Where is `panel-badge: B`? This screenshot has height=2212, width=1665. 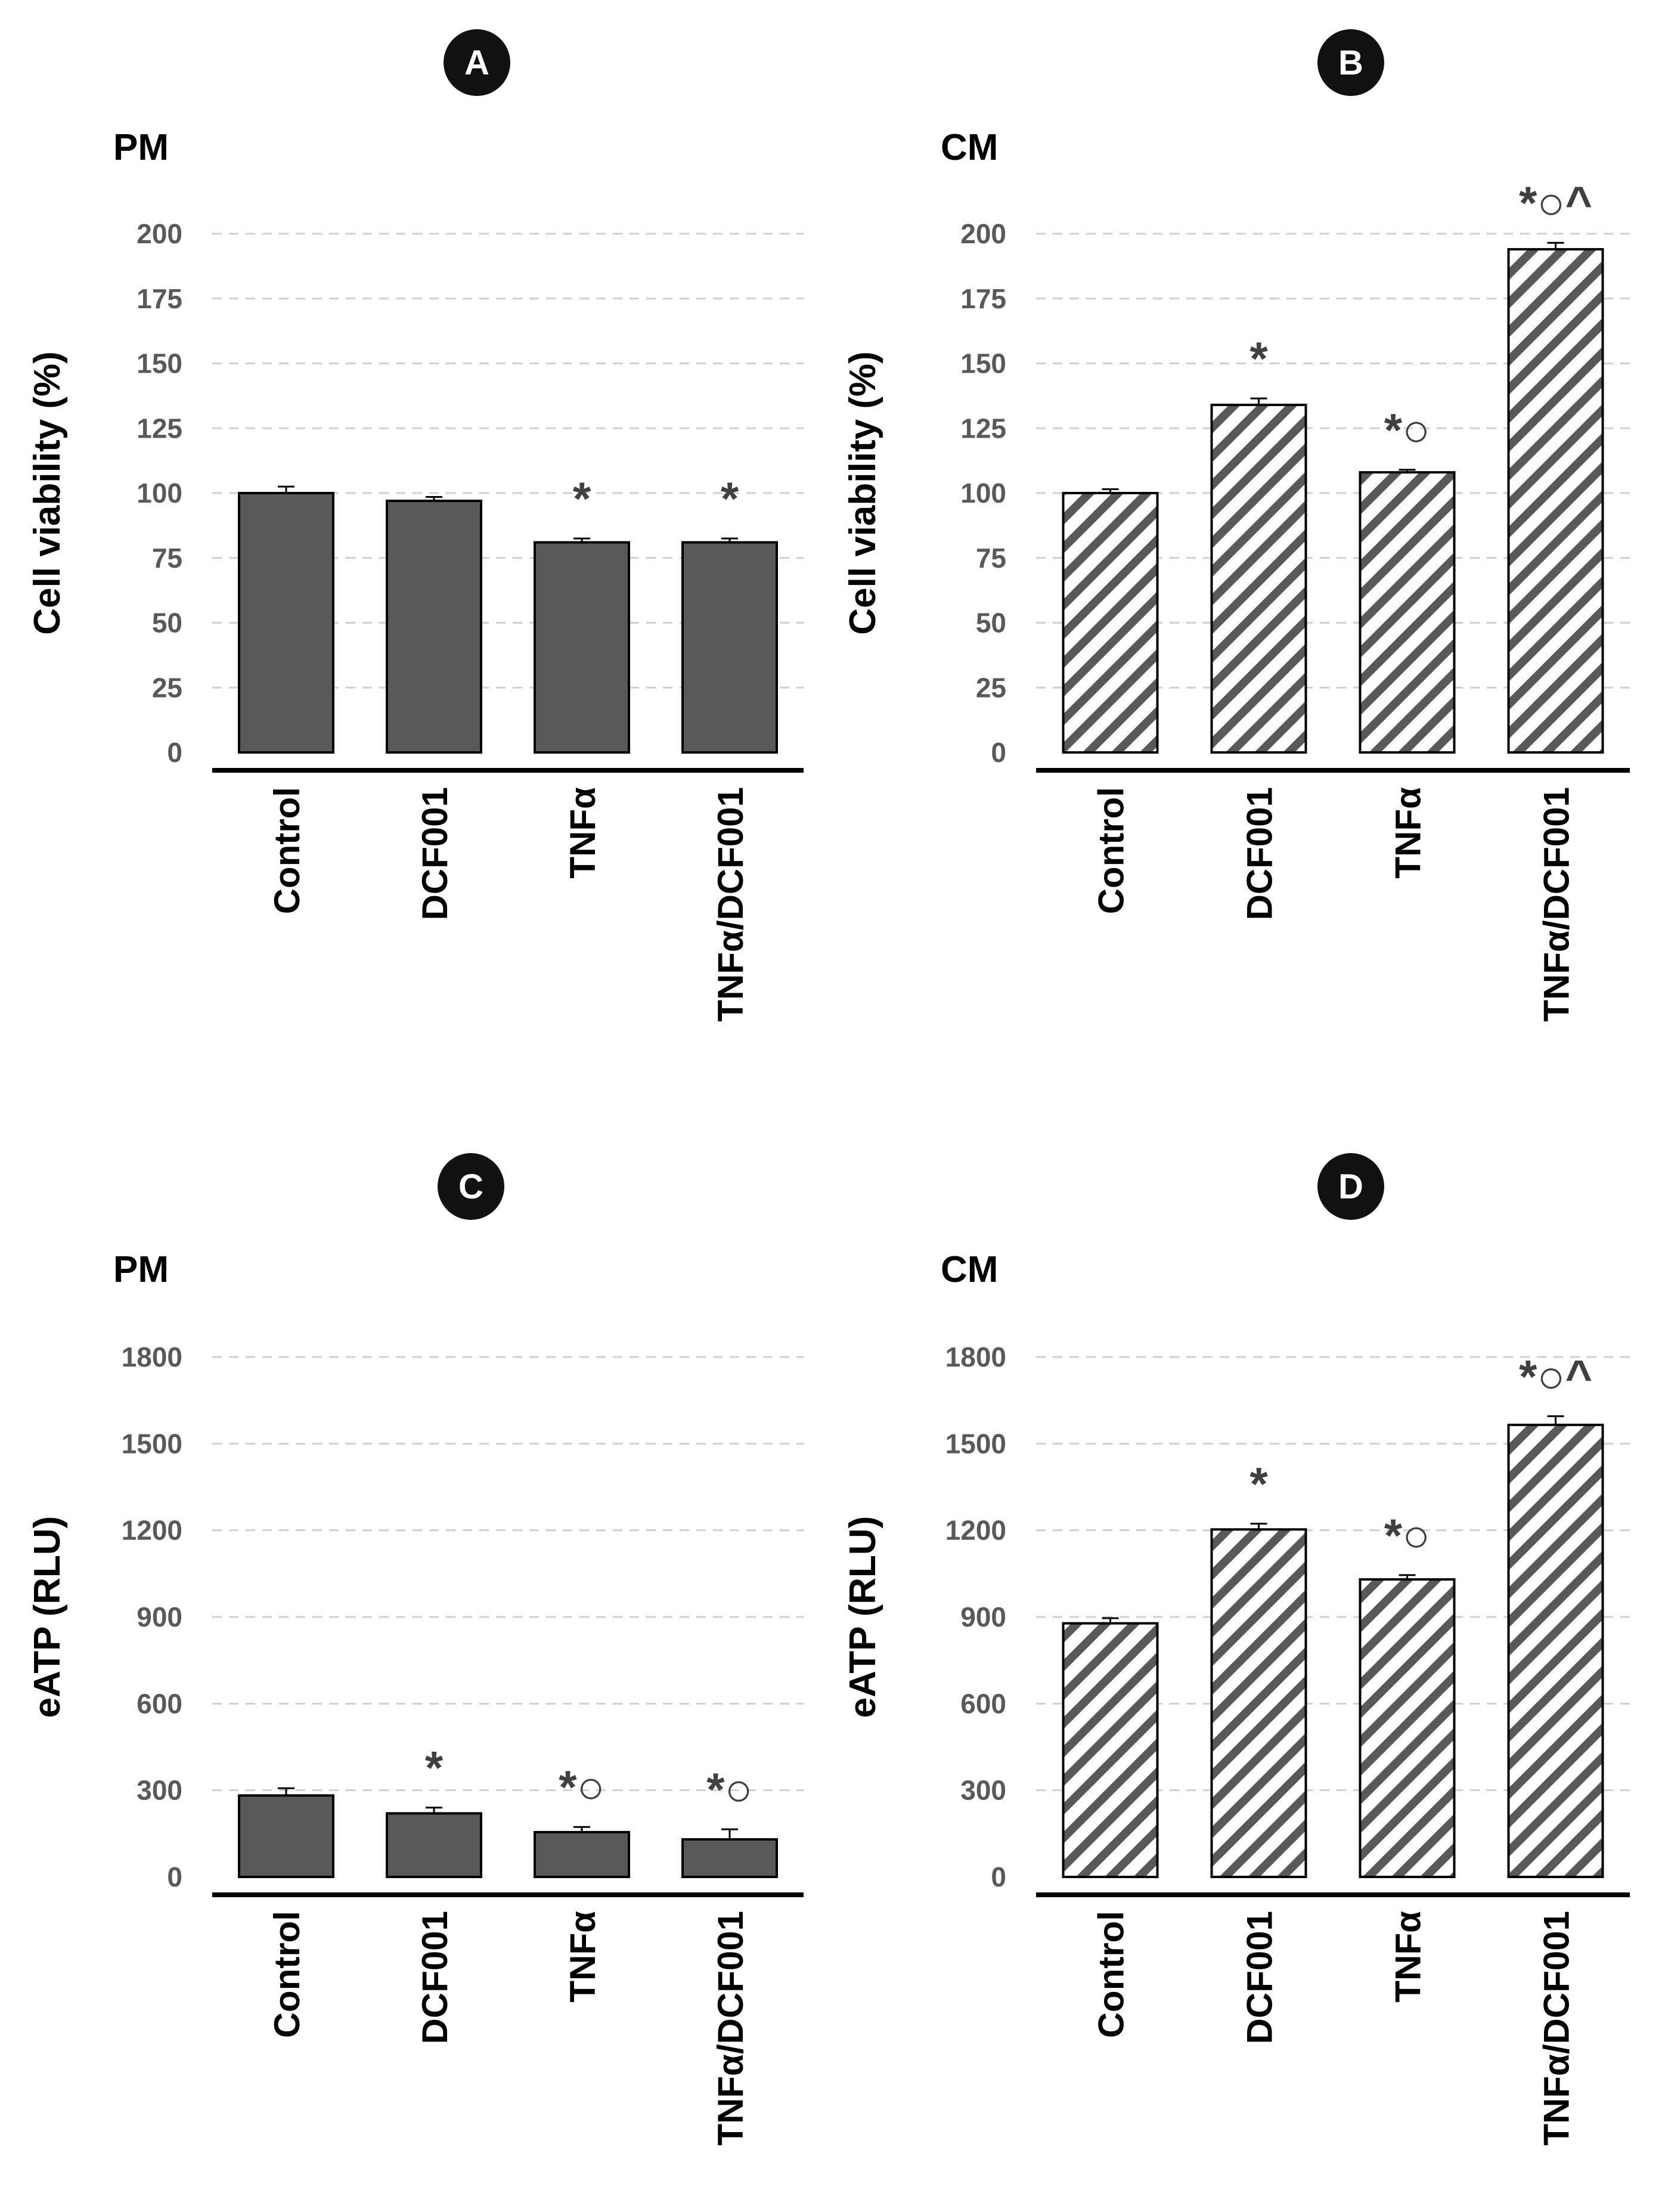 panel-badge: B is located at coordinates (1351, 62).